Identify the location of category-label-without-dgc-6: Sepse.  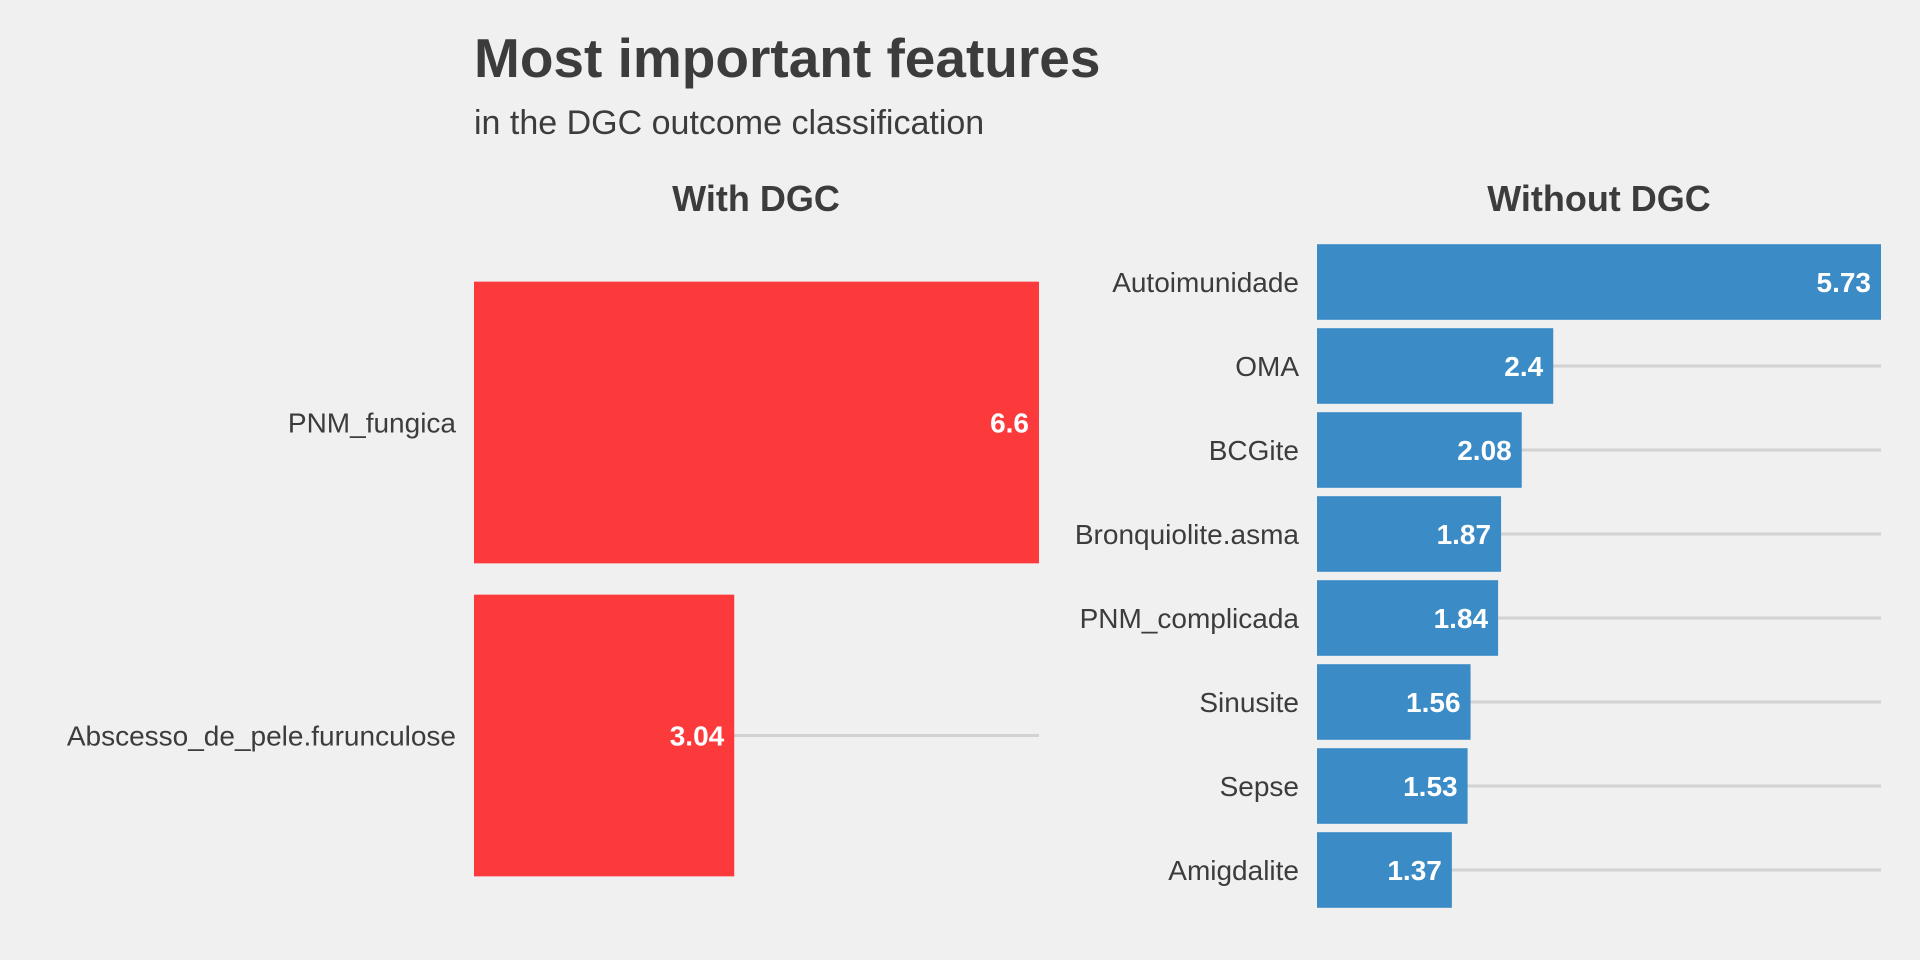
(1259, 786).